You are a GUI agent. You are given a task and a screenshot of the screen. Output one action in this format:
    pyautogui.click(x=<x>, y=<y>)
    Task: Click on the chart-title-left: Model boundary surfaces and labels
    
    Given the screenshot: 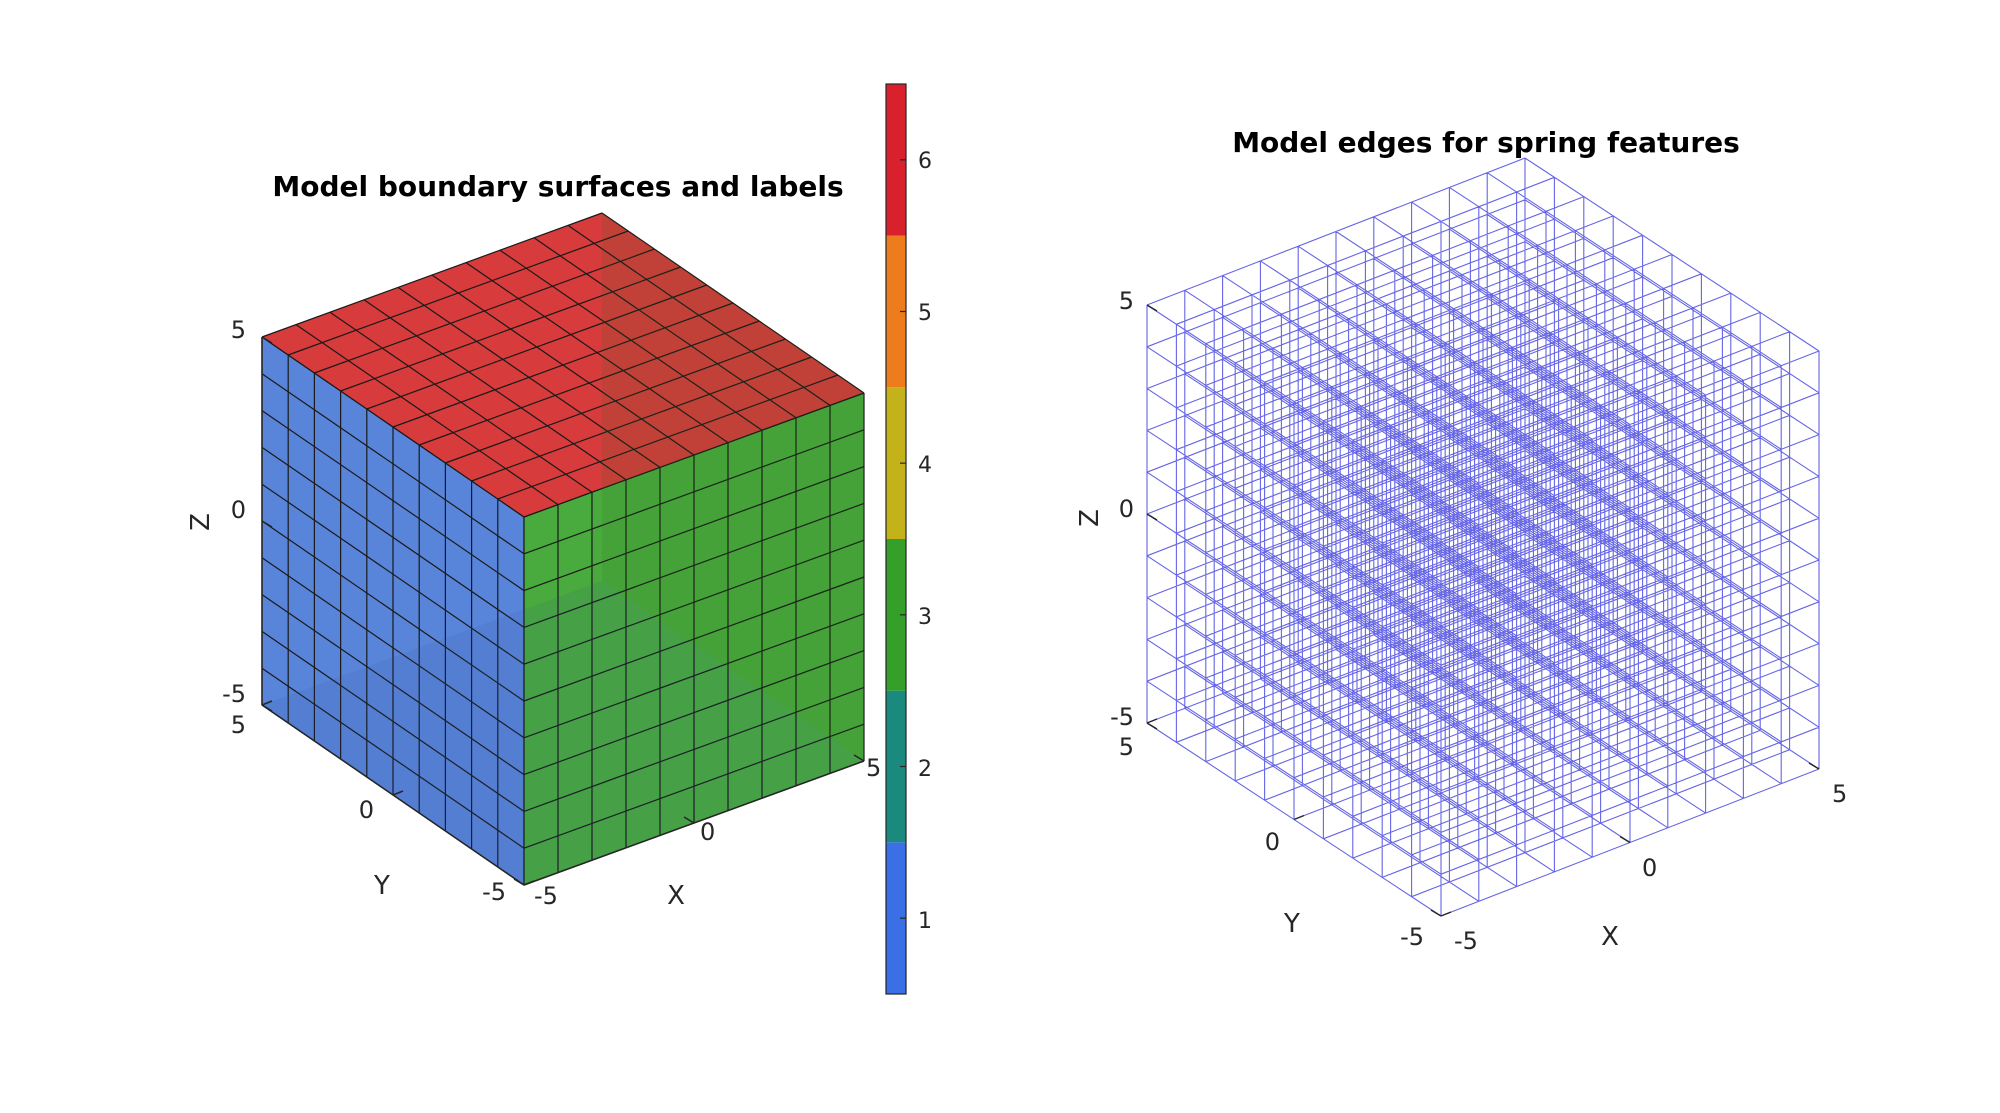 What is the action you would take?
    pyautogui.click(x=557, y=186)
    